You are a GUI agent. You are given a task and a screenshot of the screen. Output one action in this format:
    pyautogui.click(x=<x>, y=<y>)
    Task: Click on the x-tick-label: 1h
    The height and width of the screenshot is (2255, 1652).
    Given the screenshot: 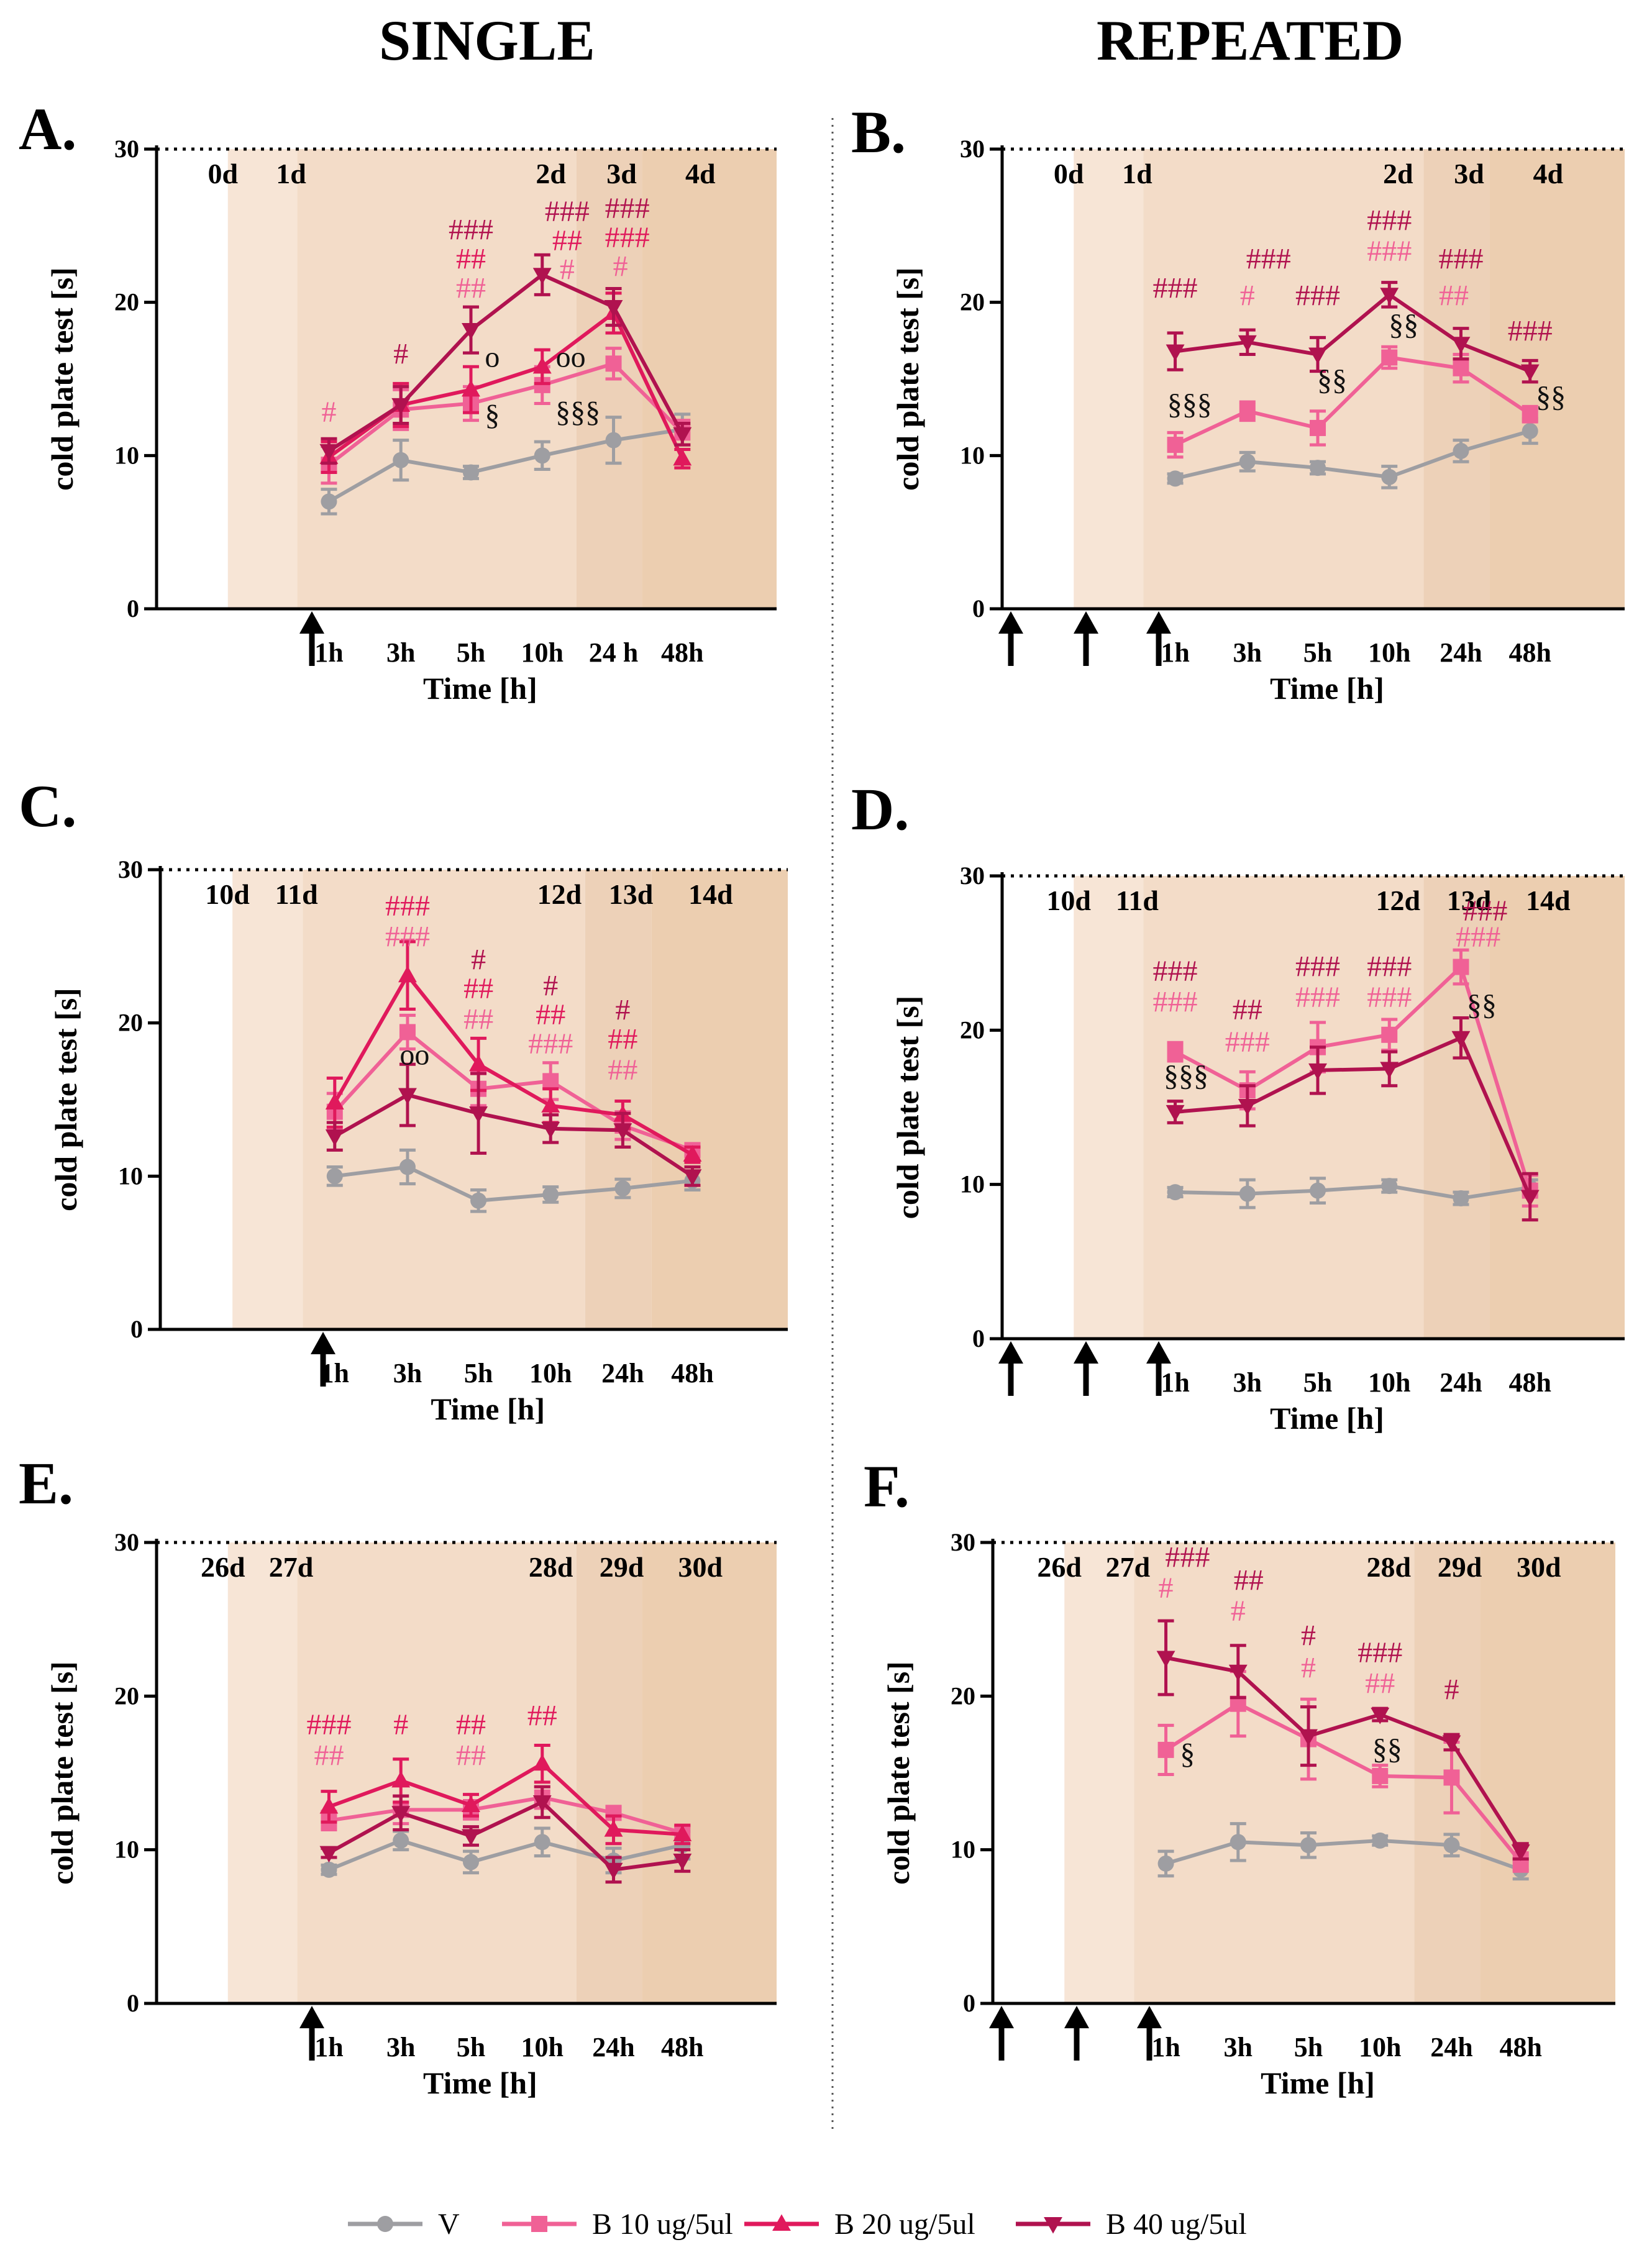 What is the action you would take?
    pyautogui.click(x=1165, y=2047)
    